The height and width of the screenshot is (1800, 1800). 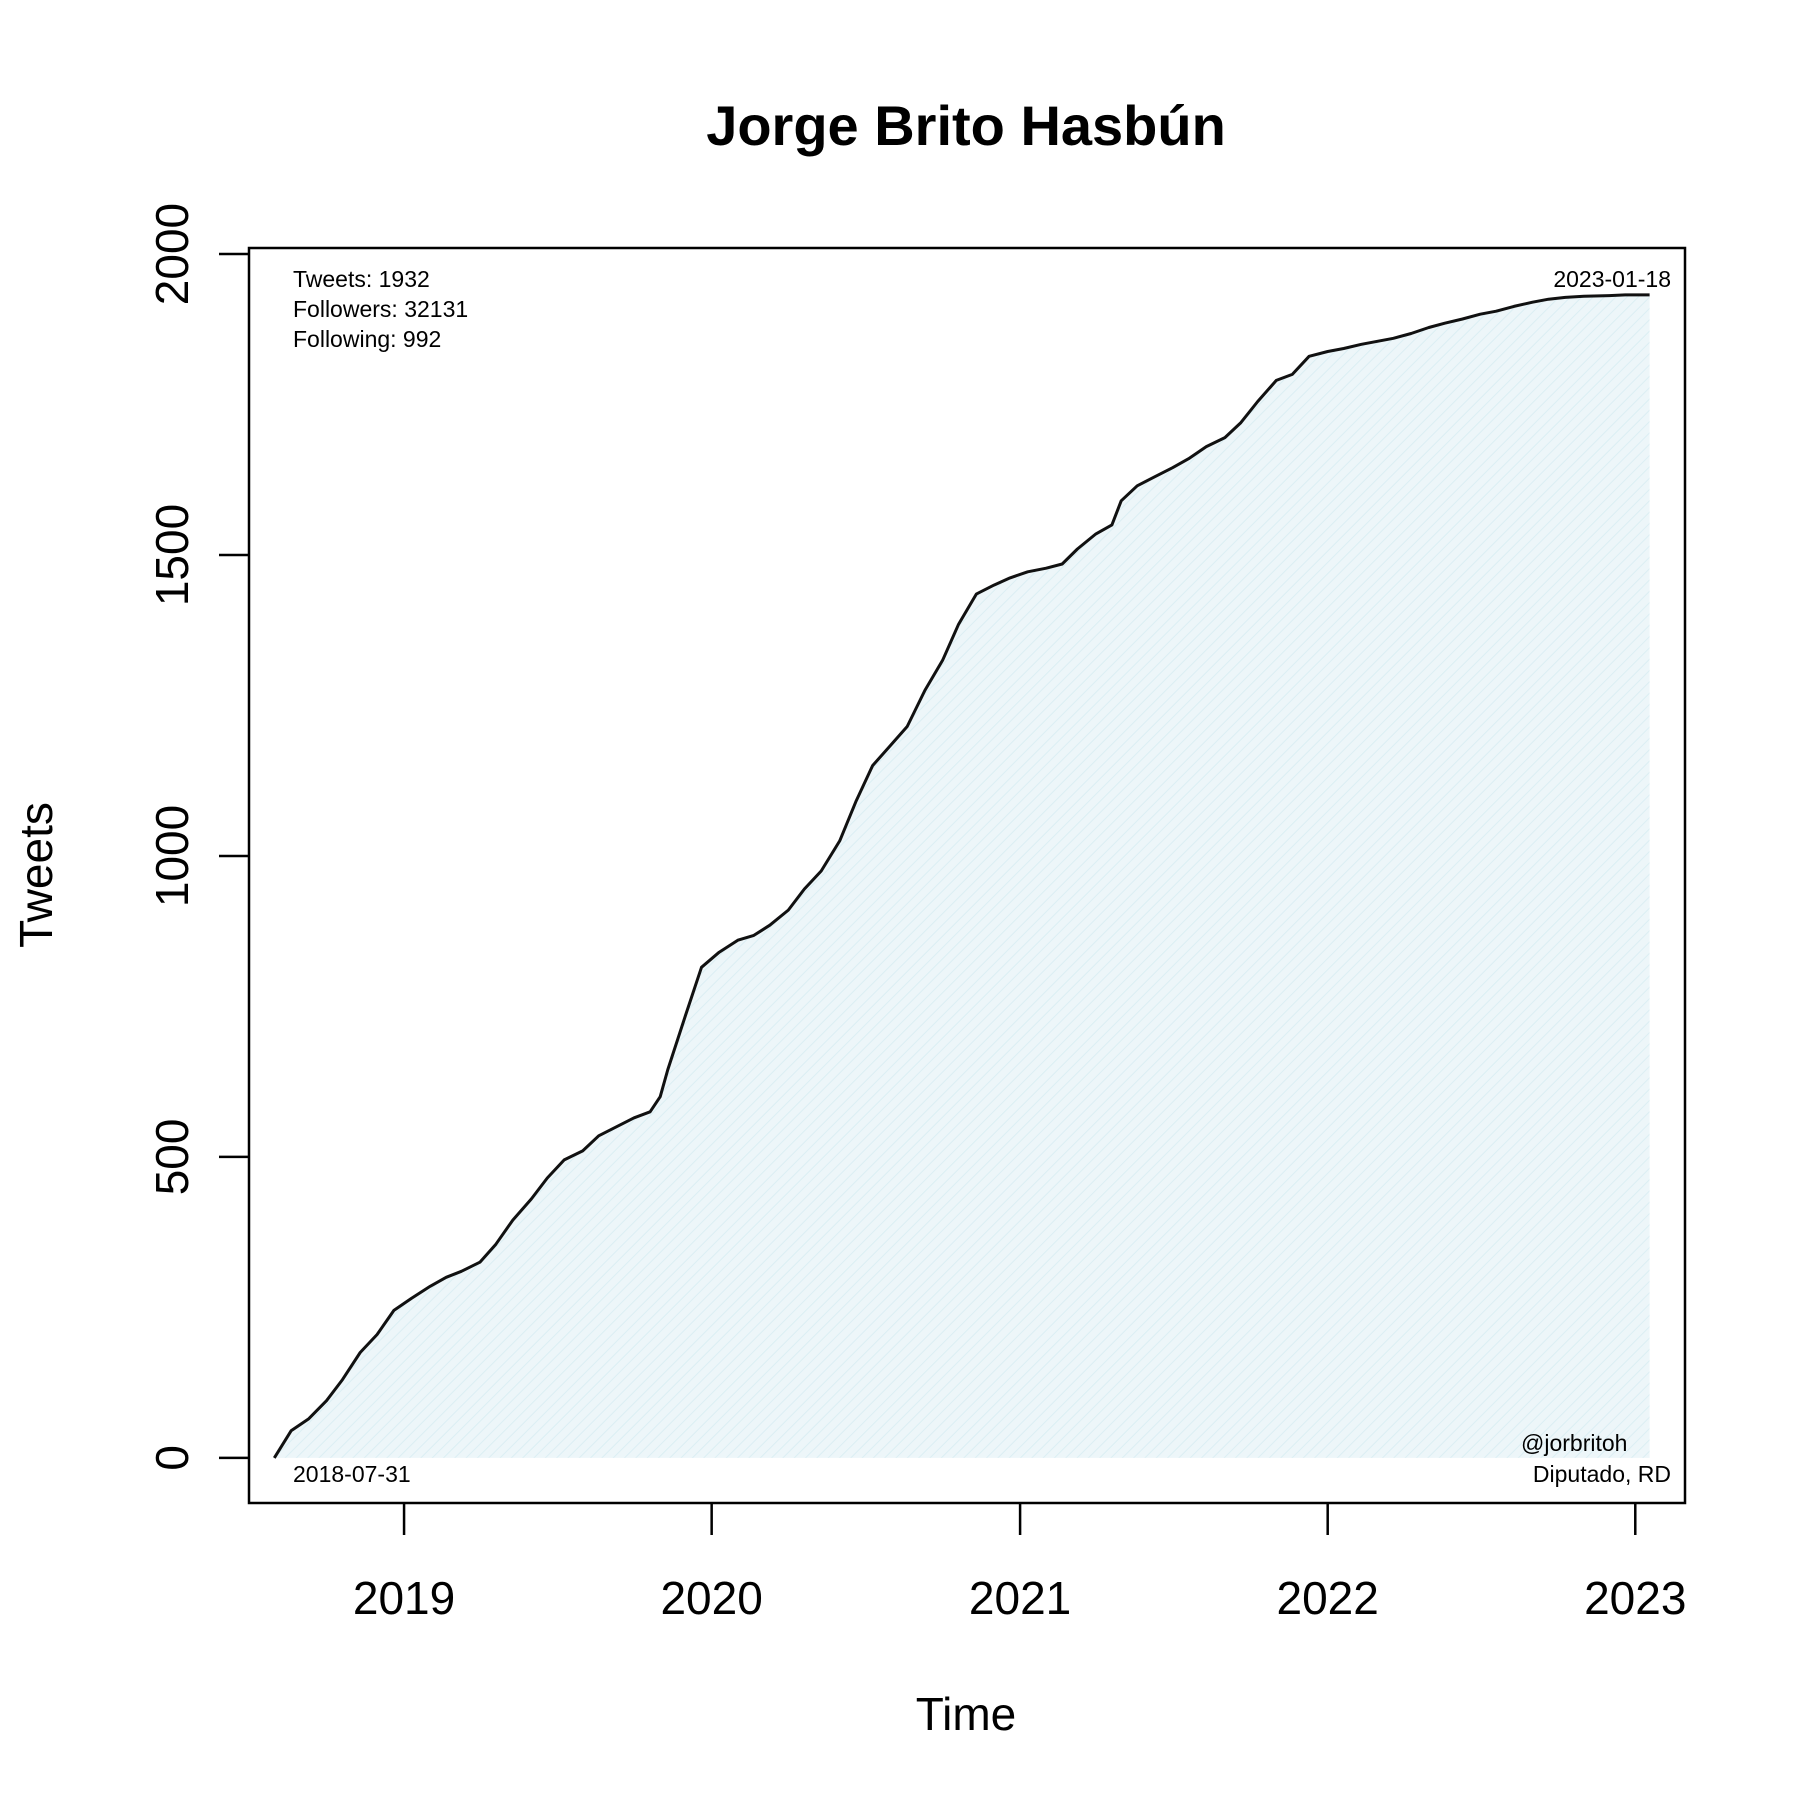 What do you see at coordinates (966, 125) in the screenshot?
I see `chart-title: Jorge Brito Hasbún` at bounding box center [966, 125].